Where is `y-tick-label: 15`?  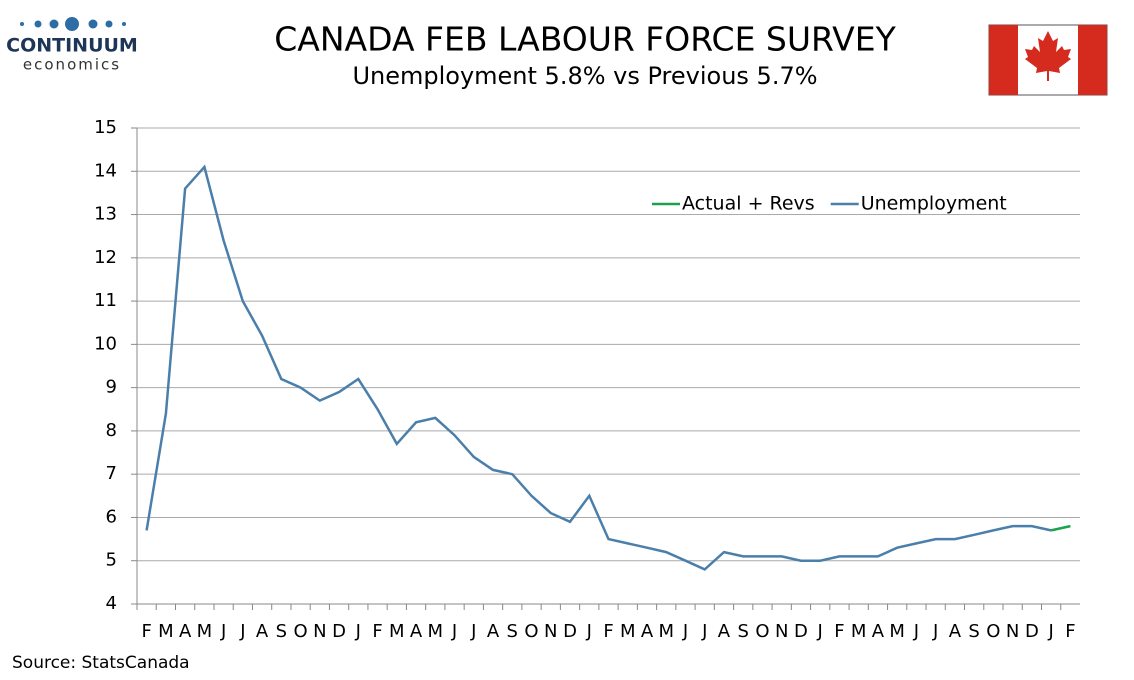
y-tick-label: 15 is located at coordinates (105, 127).